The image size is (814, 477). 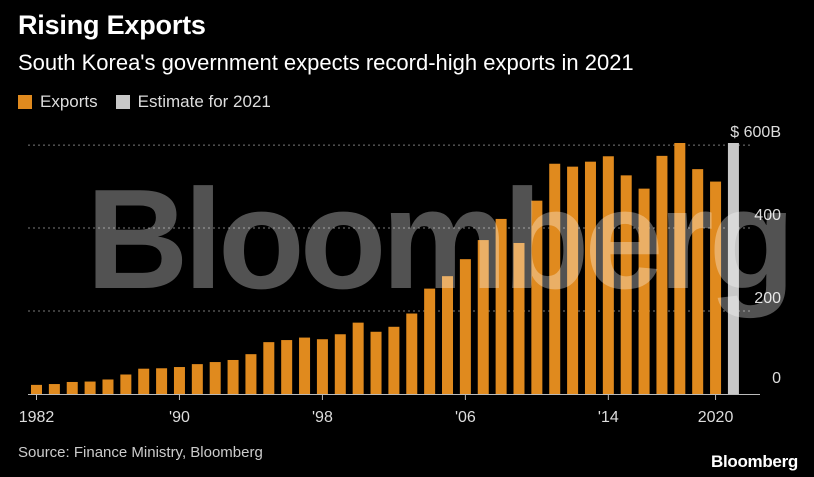 I want to click on chart-title: Rising Exports, so click(x=112, y=25).